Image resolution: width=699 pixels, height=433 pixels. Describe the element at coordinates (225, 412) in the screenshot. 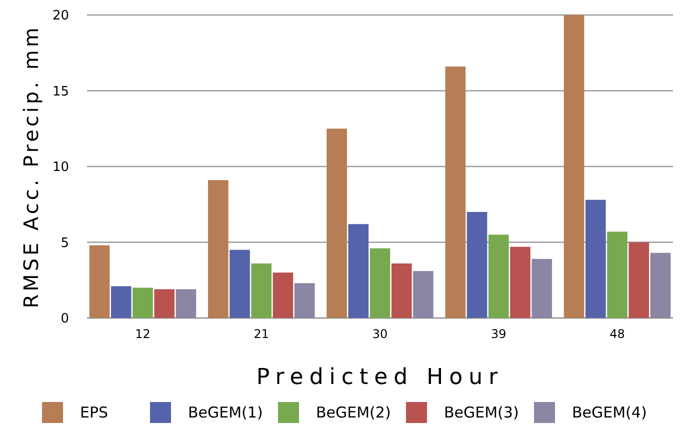

I see `legend-label: BeGEM(1)` at that location.